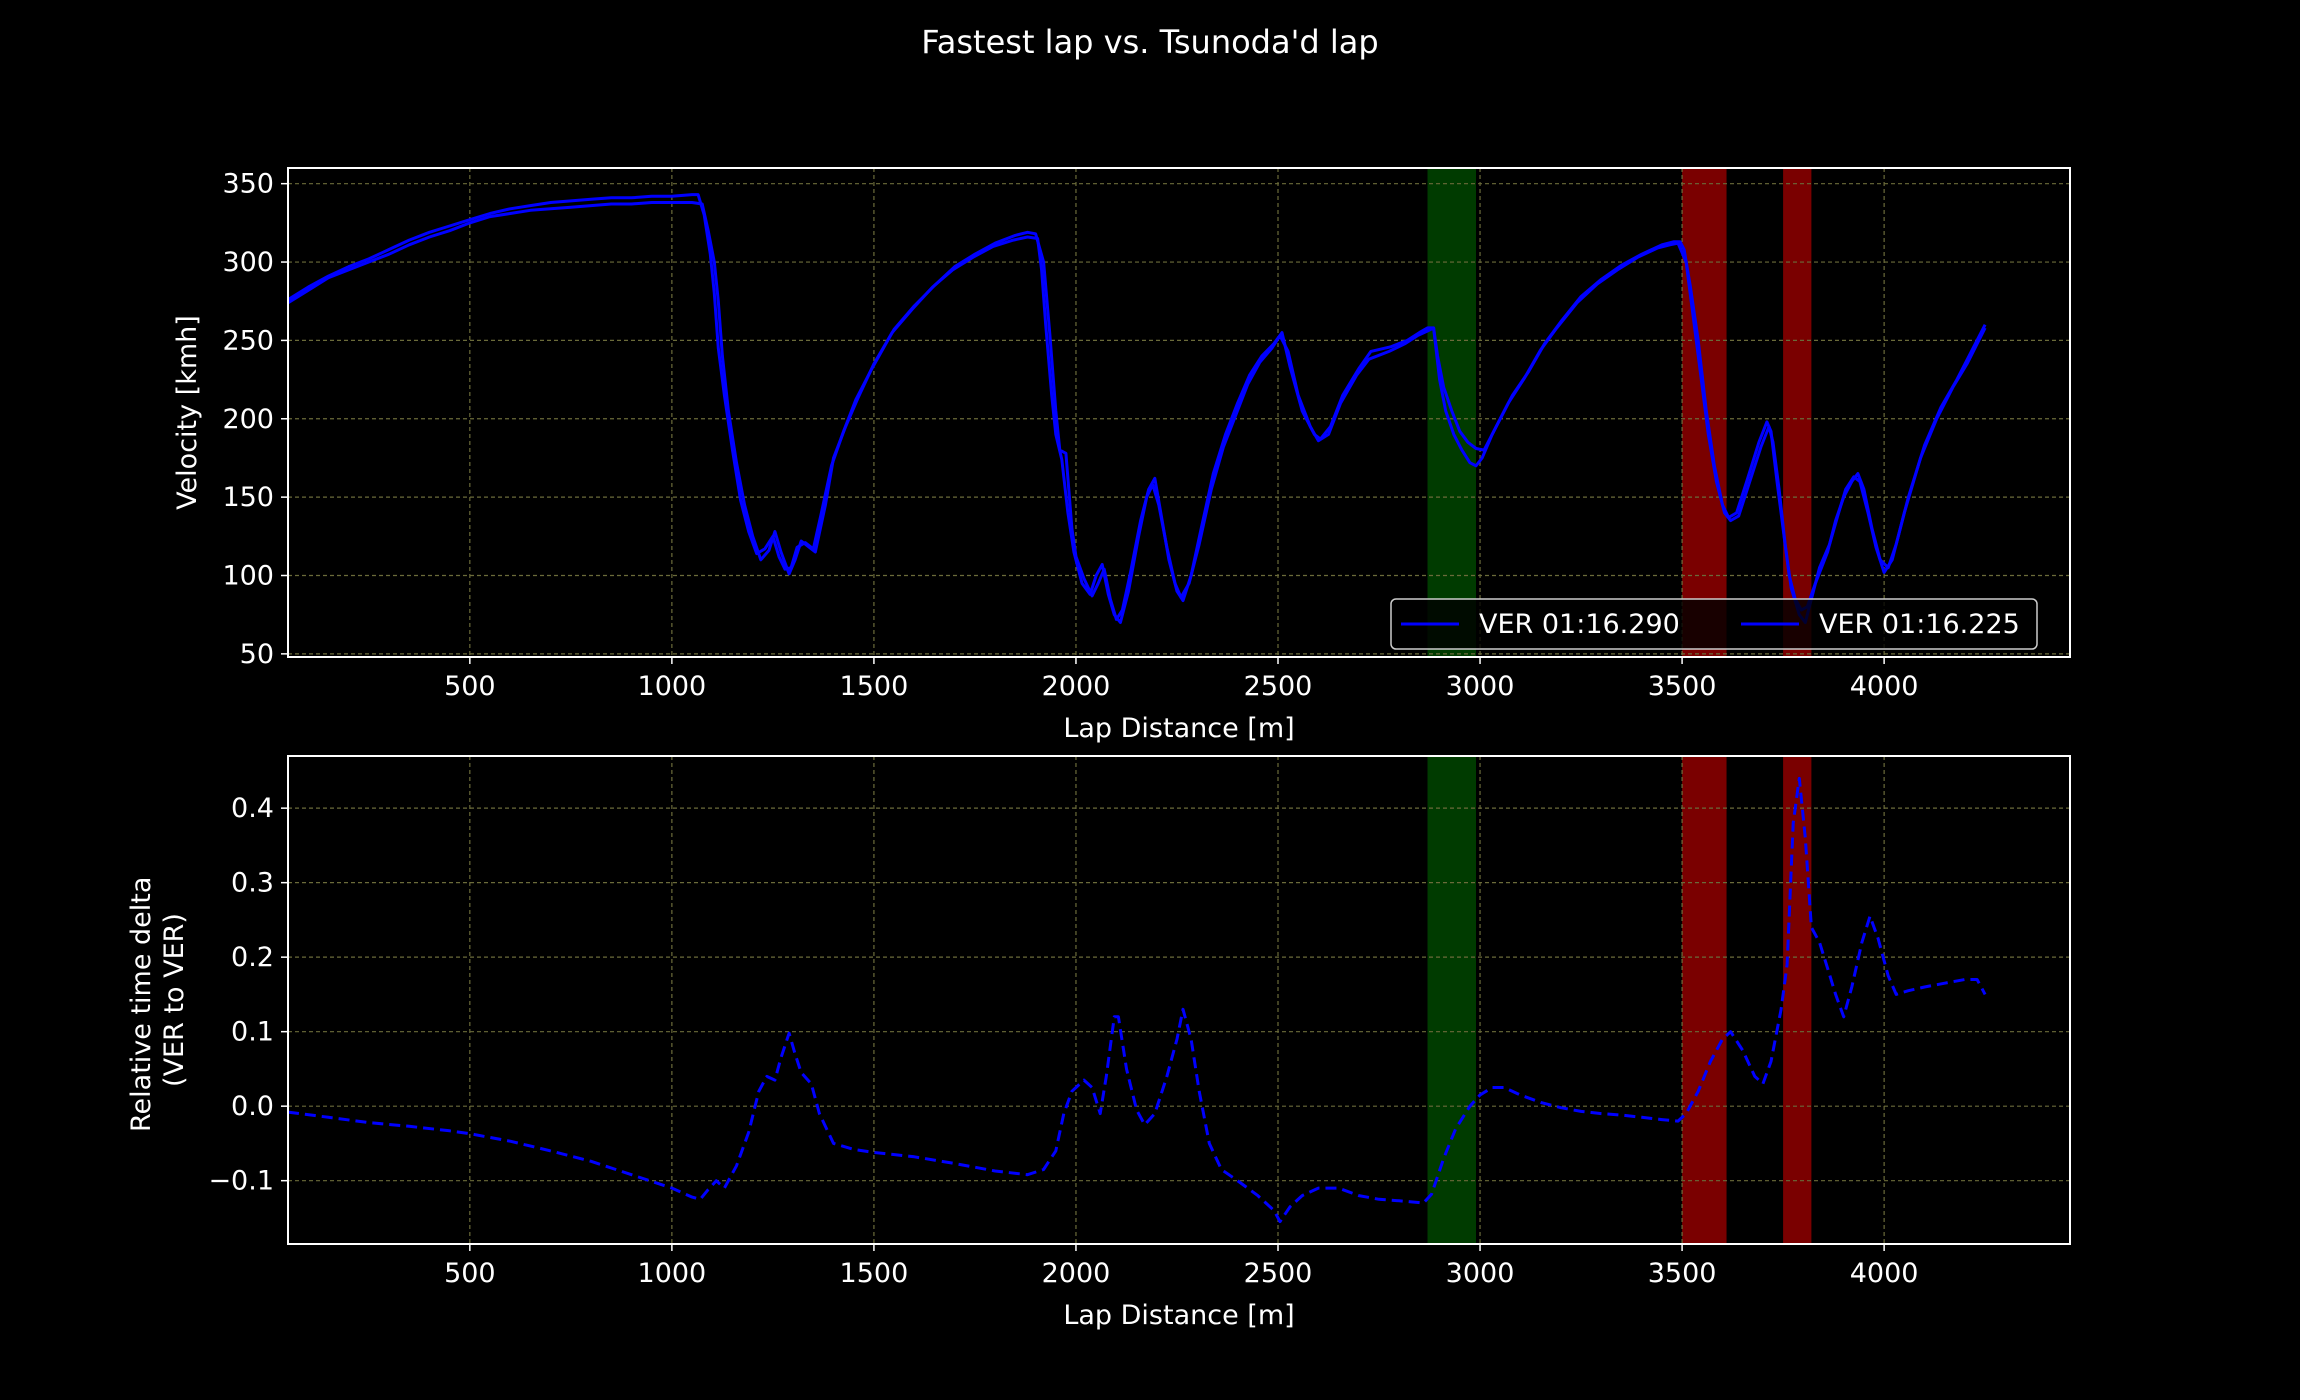 The image size is (2300, 1400). Describe the element at coordinates (158, 1000) in the screenshot. I see `y-axis-label: Relative time delta (VER to VER)` at that location.